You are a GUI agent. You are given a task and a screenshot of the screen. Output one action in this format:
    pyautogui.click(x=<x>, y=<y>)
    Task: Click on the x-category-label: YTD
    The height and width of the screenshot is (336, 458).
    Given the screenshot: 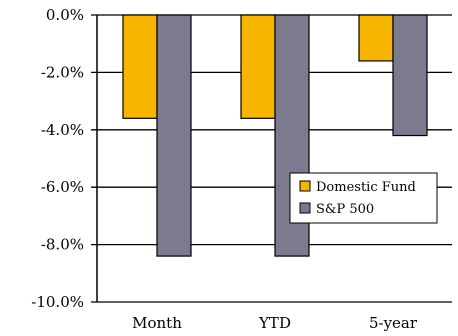 What is the action you would take?
    pyautogui.click(x=274, y=323)
    